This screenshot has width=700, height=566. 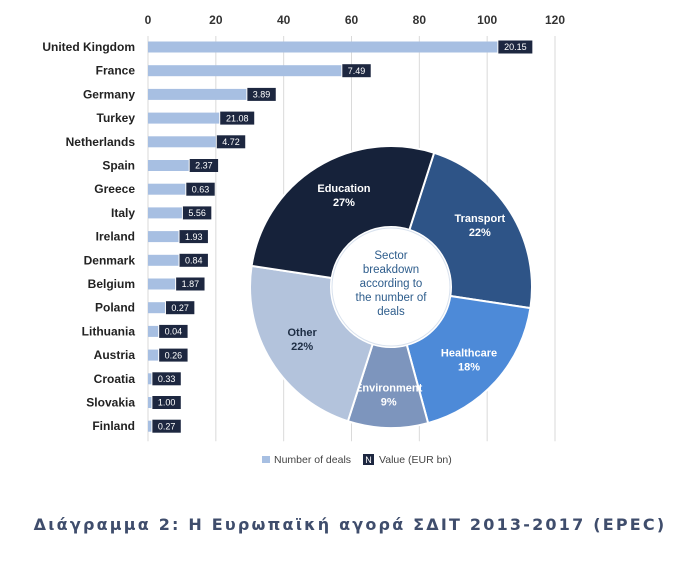 What do you see at coordinates (148, 20) in the screenshot?
I see `x-tick-label: 0` at bounding box center [148, 20].